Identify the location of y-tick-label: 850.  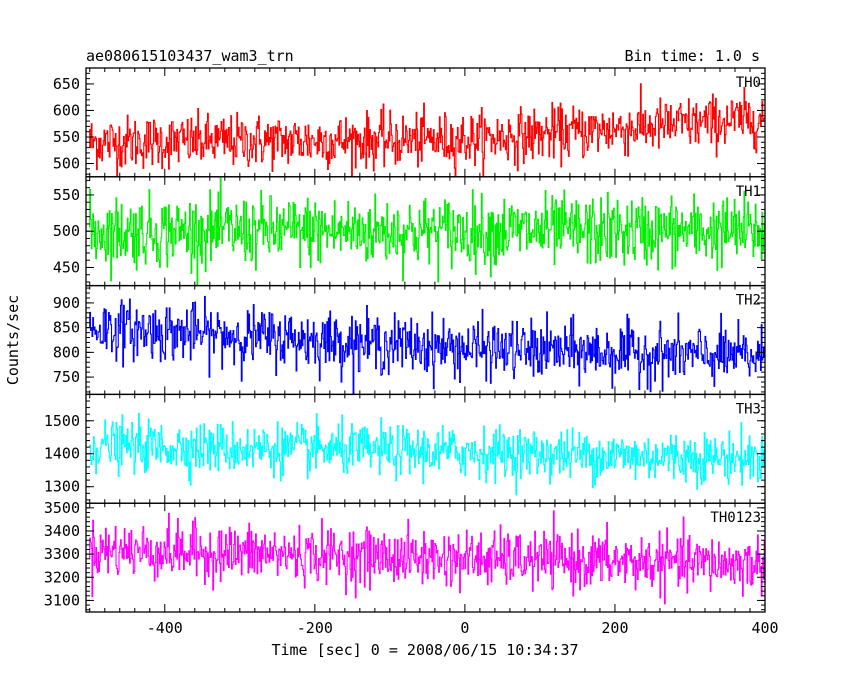
(66, 328).